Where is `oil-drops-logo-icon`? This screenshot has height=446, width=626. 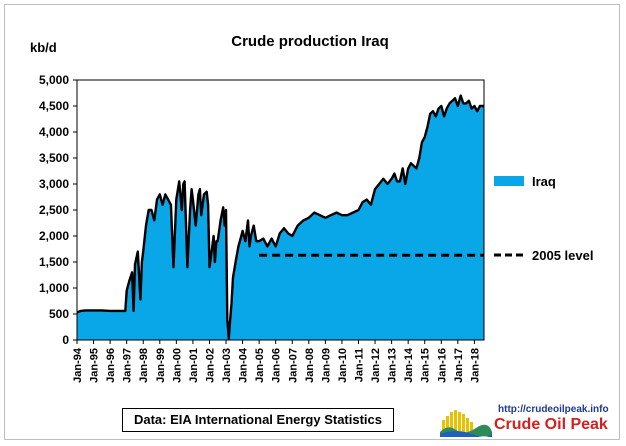
oil-drops-logo-icon is located at coordinates (466, 422).